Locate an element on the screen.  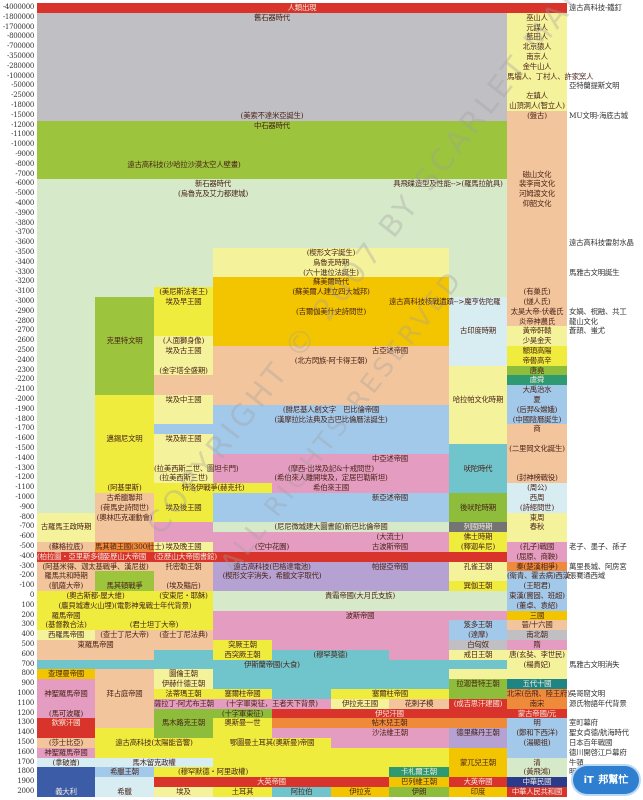
timeline-label: (楊貴妃) is located at coordinates (537, 664).